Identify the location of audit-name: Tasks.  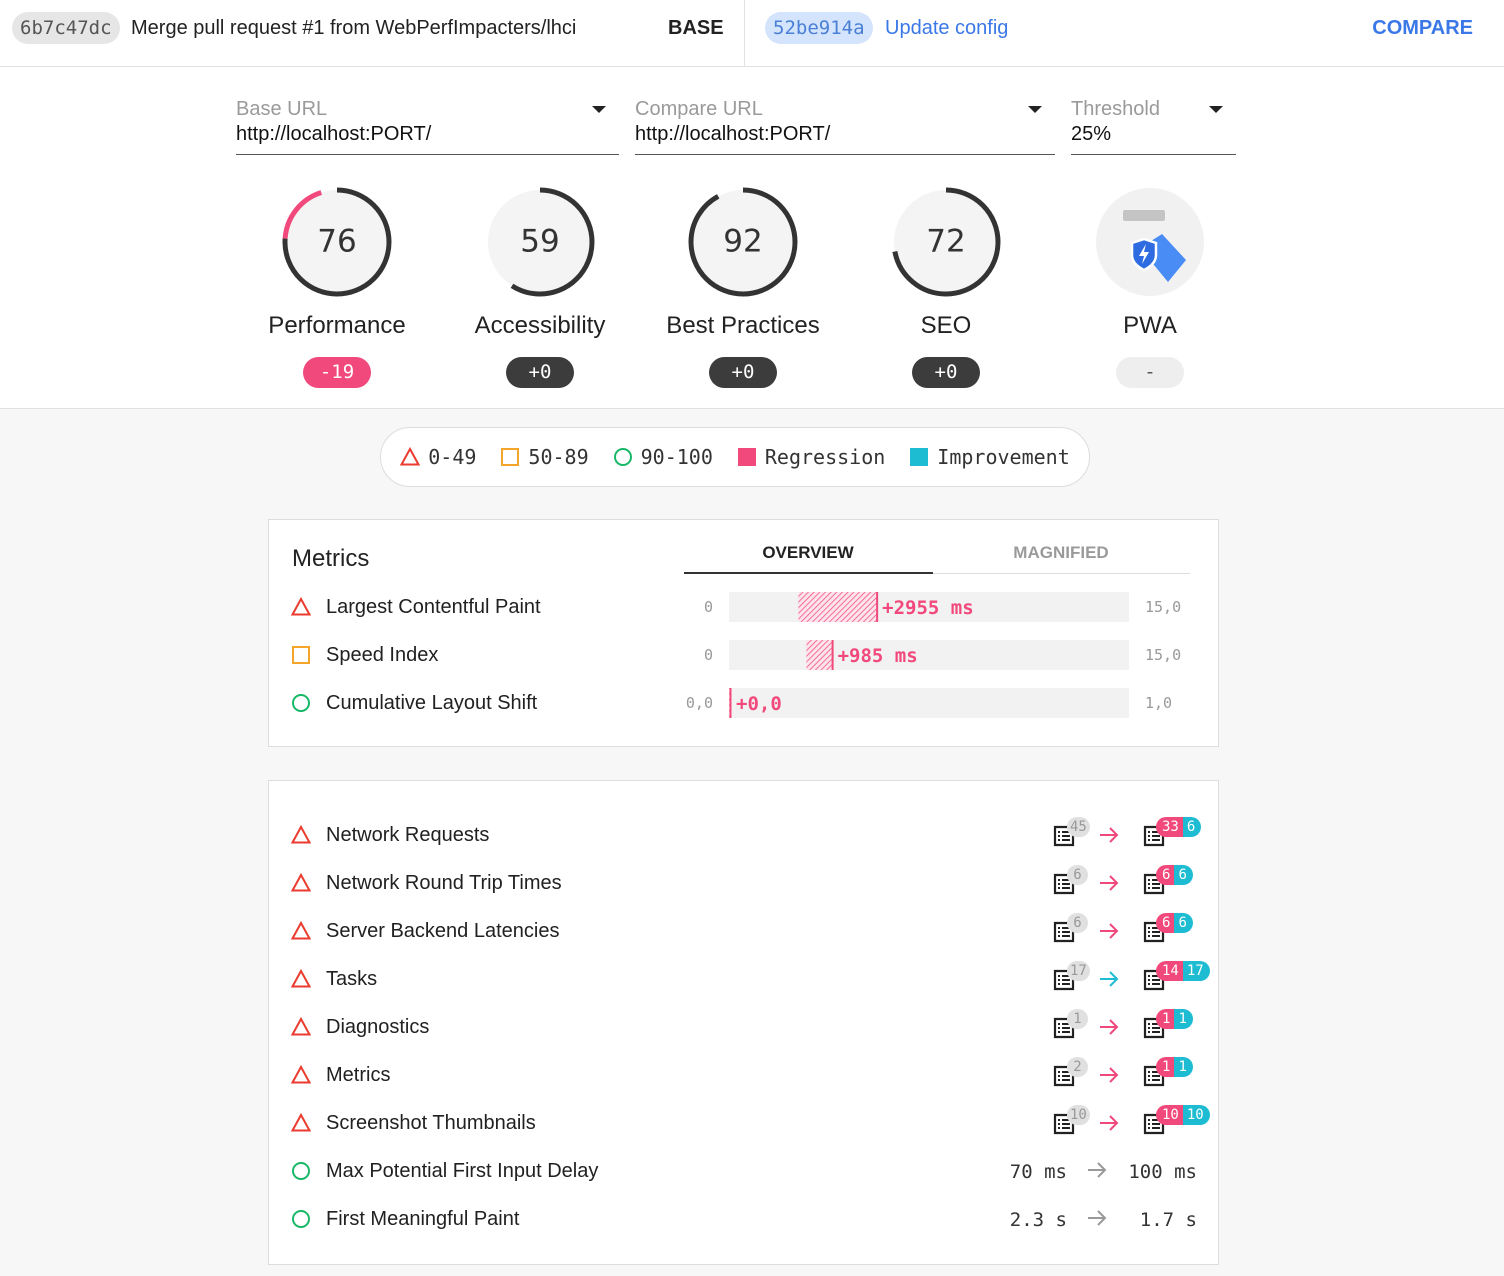
(352, 979).